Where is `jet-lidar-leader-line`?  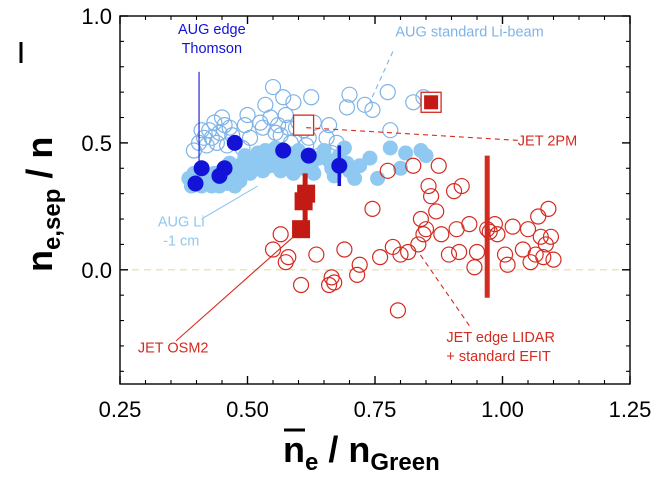 jet-lidar-leader-line is located at coordinates (443, 288).